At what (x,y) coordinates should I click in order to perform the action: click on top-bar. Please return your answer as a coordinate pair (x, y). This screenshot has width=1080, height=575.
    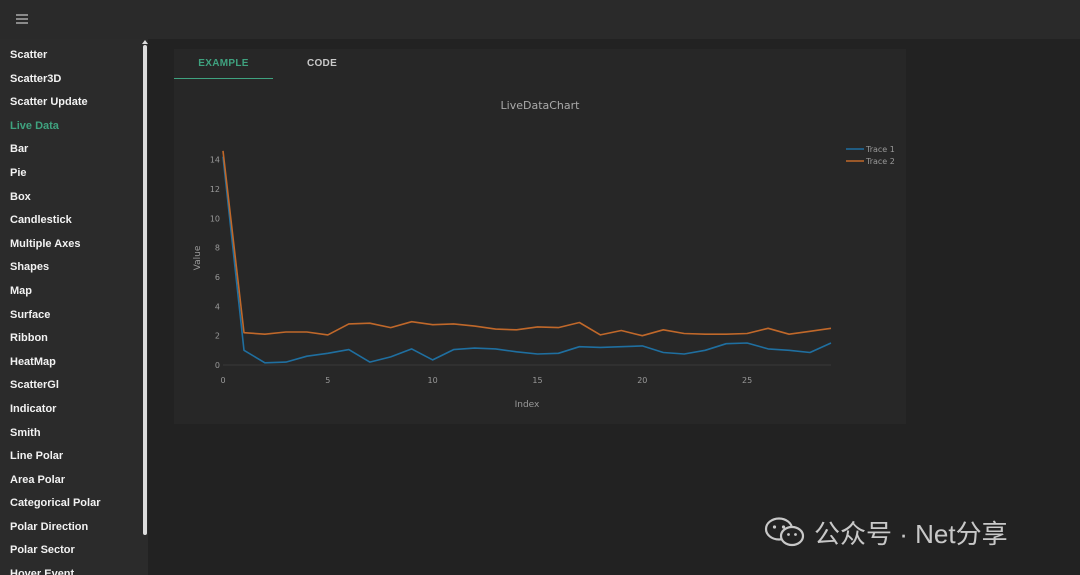
    Looking at the image, I should click on (540, 19).